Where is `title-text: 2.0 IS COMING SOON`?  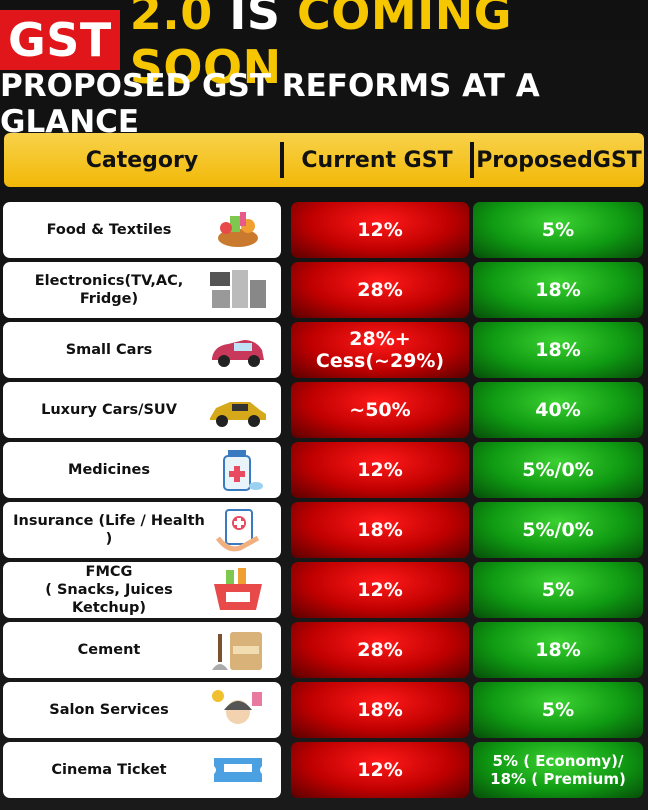 title-text: 2.0 IS COMING SOON is located at coordinates (389, 47).